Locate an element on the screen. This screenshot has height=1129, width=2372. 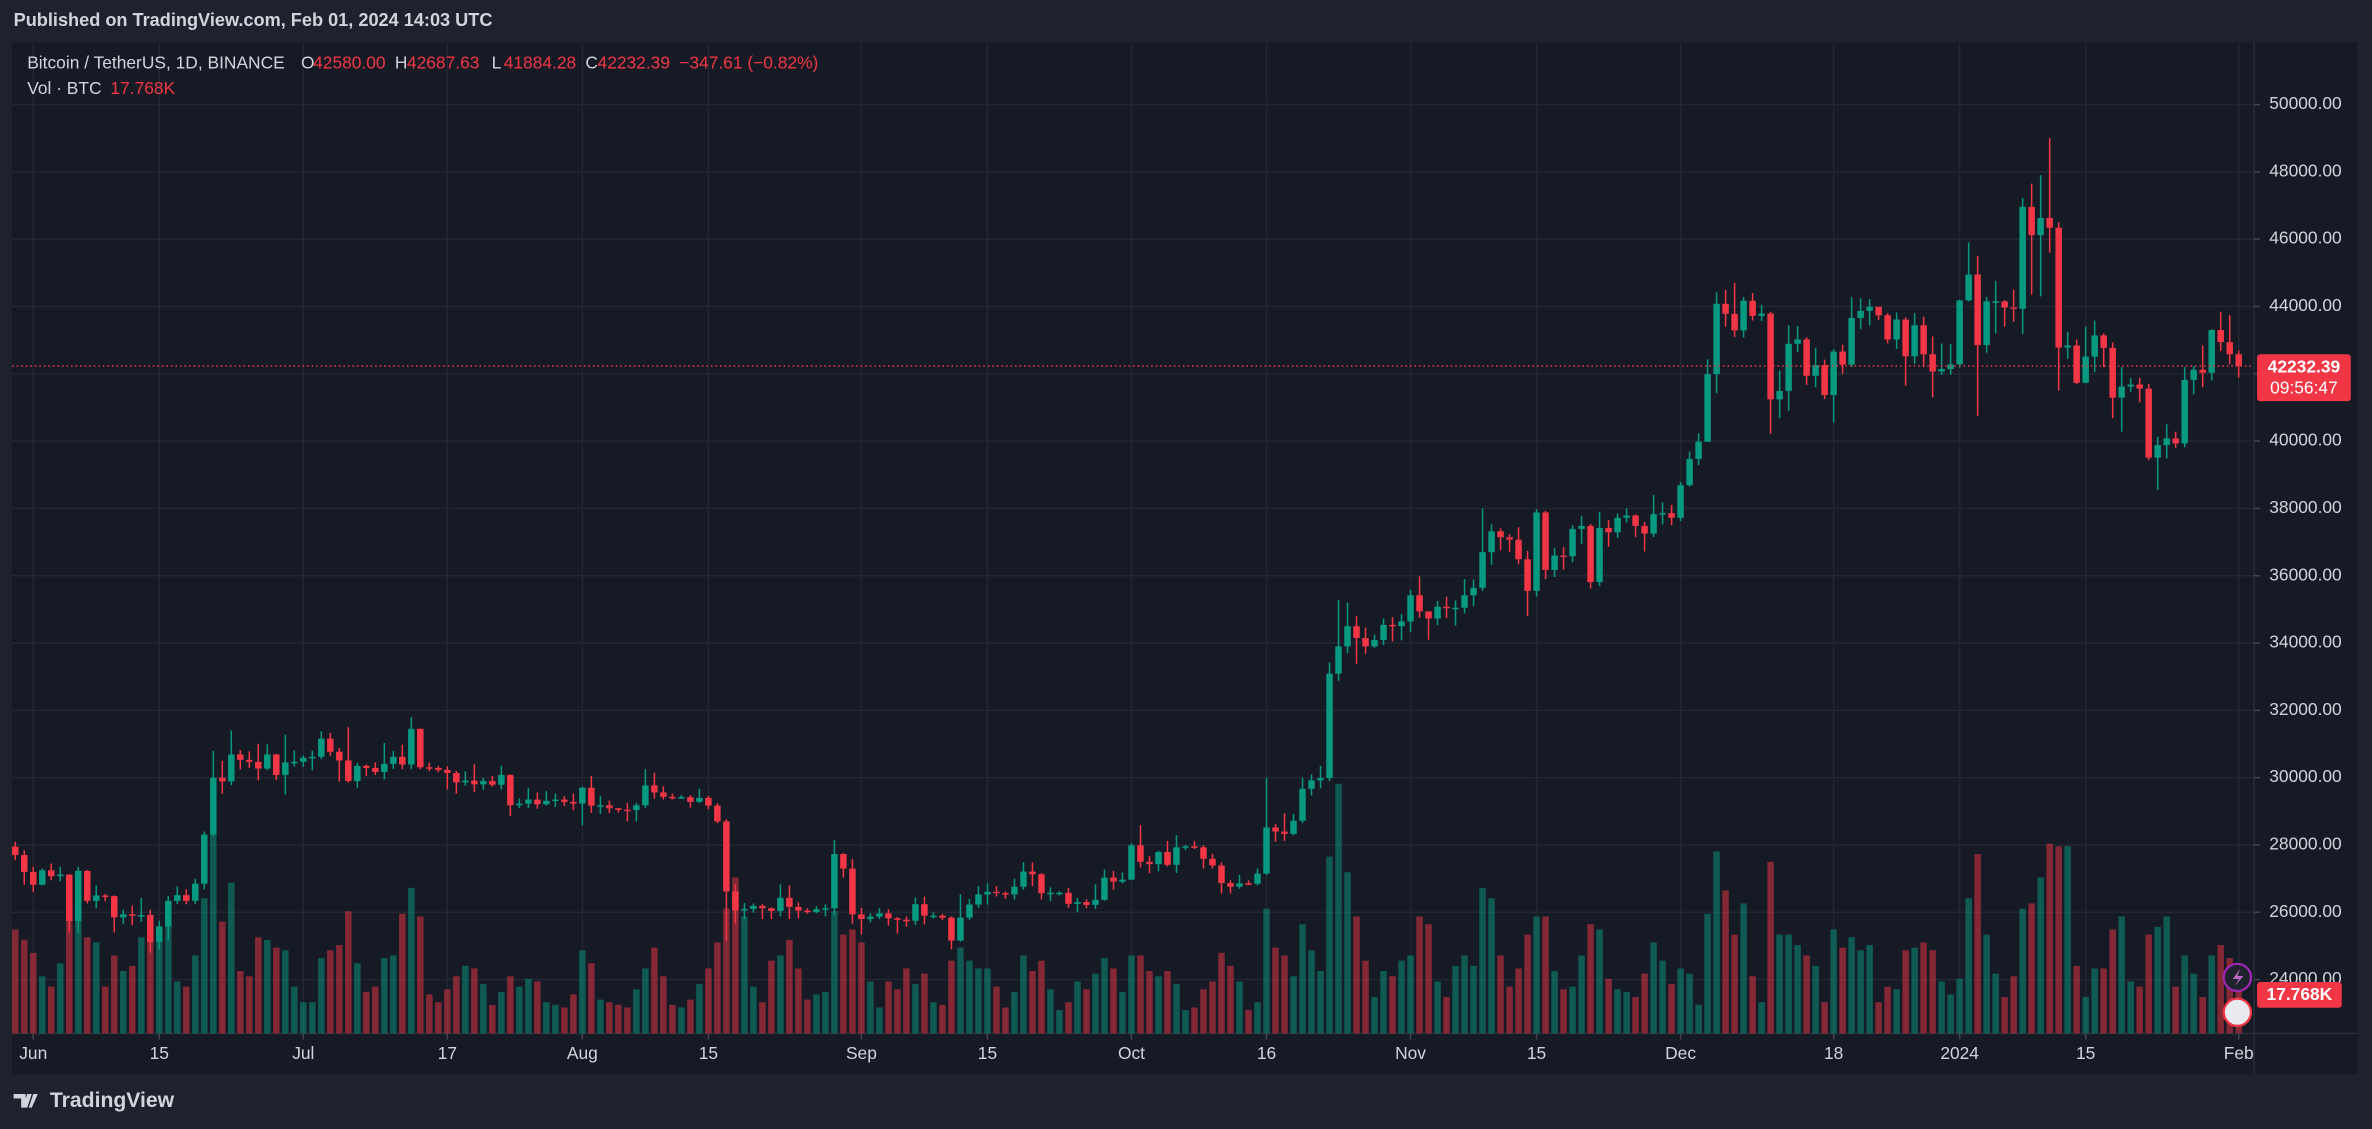
x-tick-label: 17 is located at coordinates (447, 1053).